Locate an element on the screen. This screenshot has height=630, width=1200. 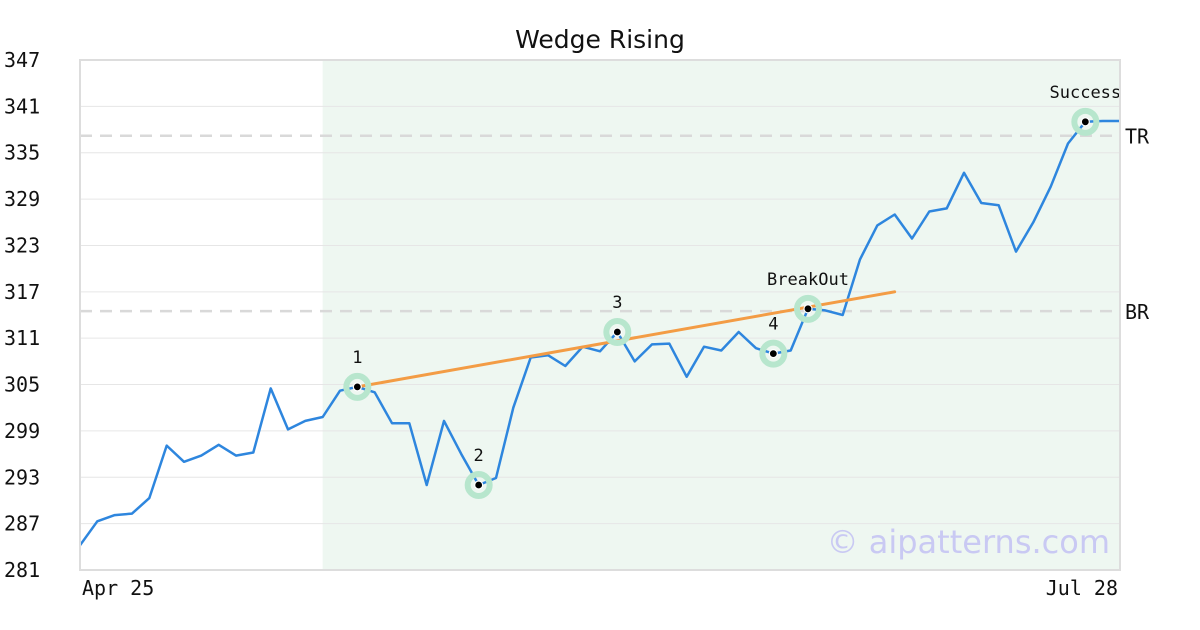
pattern-point-label: 4 is located at coordinates (773, 325).